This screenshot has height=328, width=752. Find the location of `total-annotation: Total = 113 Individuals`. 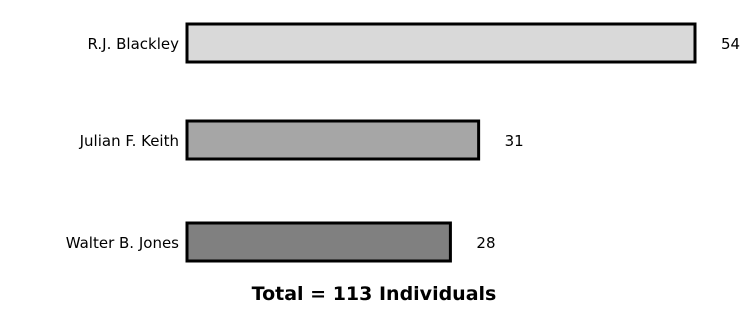

total-annotation: Total = 113 Individuals is located at coordinates (374, 294).